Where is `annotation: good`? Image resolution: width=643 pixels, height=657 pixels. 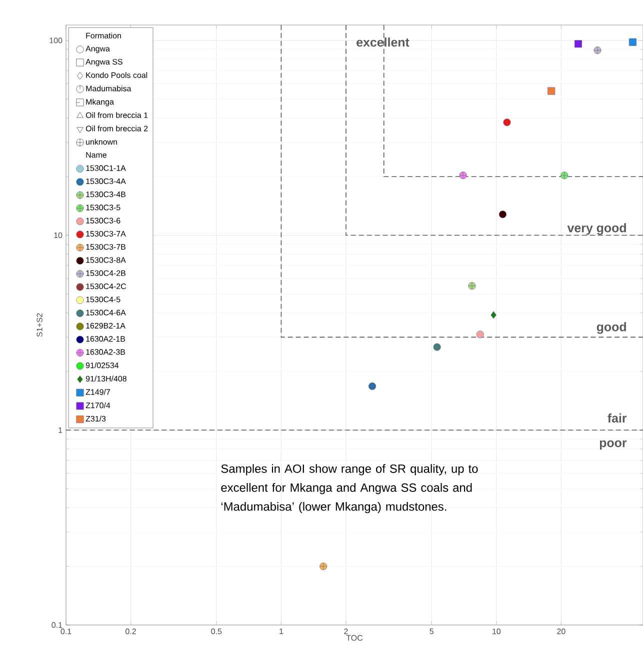
annotation: good is located at coordinates (611, 328).